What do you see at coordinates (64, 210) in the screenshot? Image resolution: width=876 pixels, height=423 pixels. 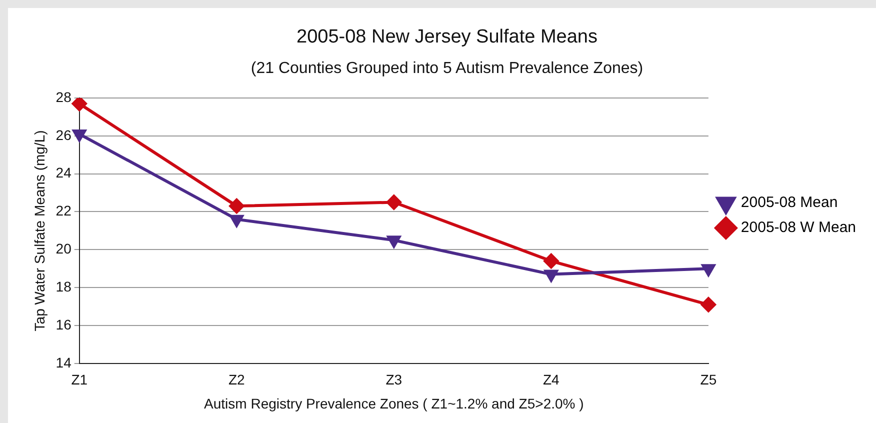 I see `y-tick-label: 22` at bounding box center [64, 210].